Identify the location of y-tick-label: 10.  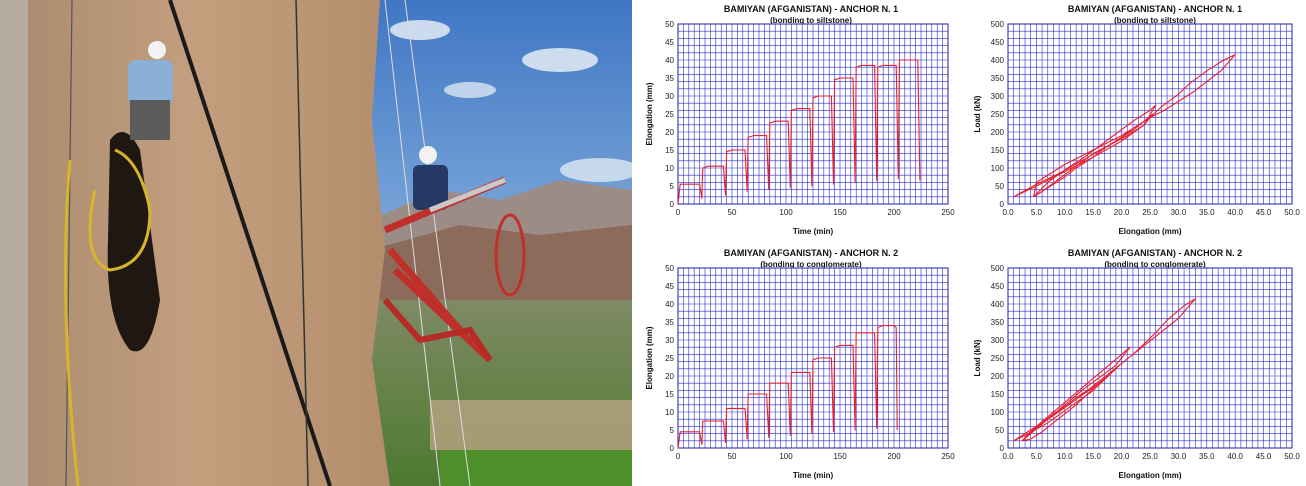
(669, 168).